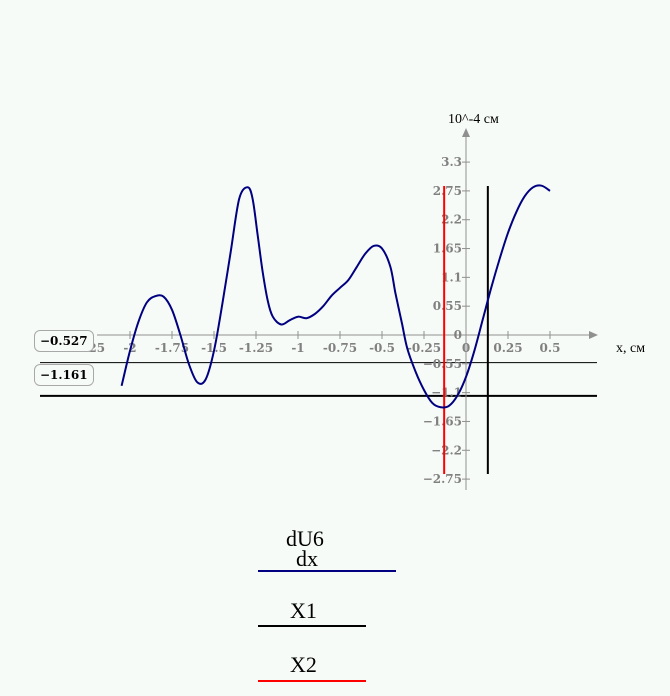  I want to click on y-tick-label: 2.2, so click(451, 220).